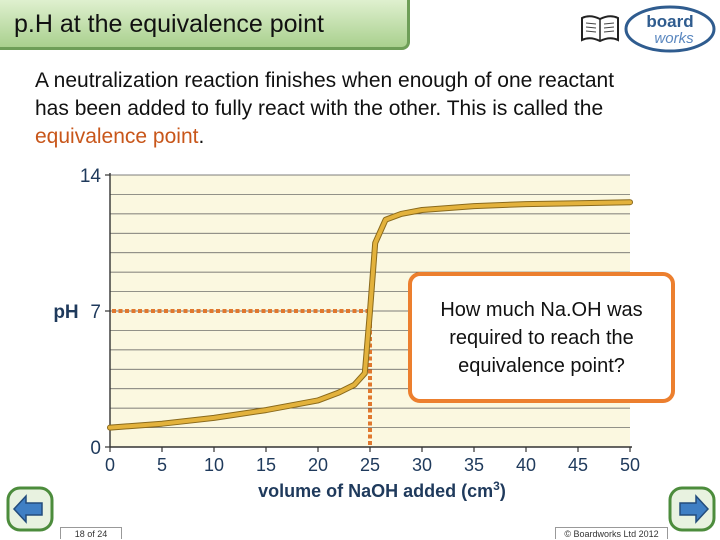 The height and width of the screenshot is (540, 720). What do you see at coordinates (611, 533) in the screenshot?
I see `copyright-notice: © Boardworks Ltd 2012` at bounding box center [611, 533].